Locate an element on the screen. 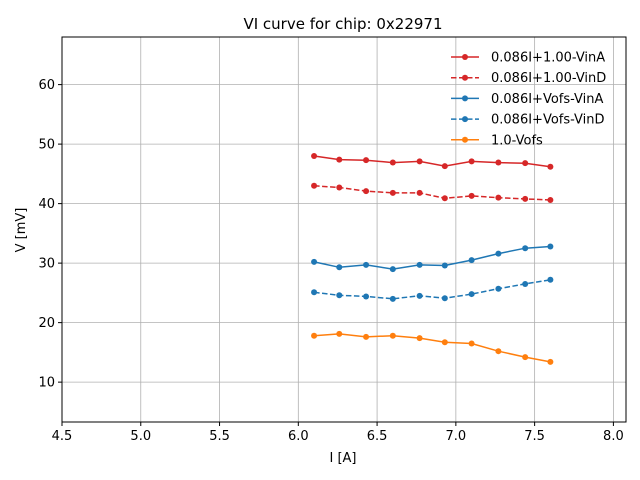 Image resolution: width=640 pixels, height=480 pixels. y-tick-label: 40 is located at coordinates (46, 204).